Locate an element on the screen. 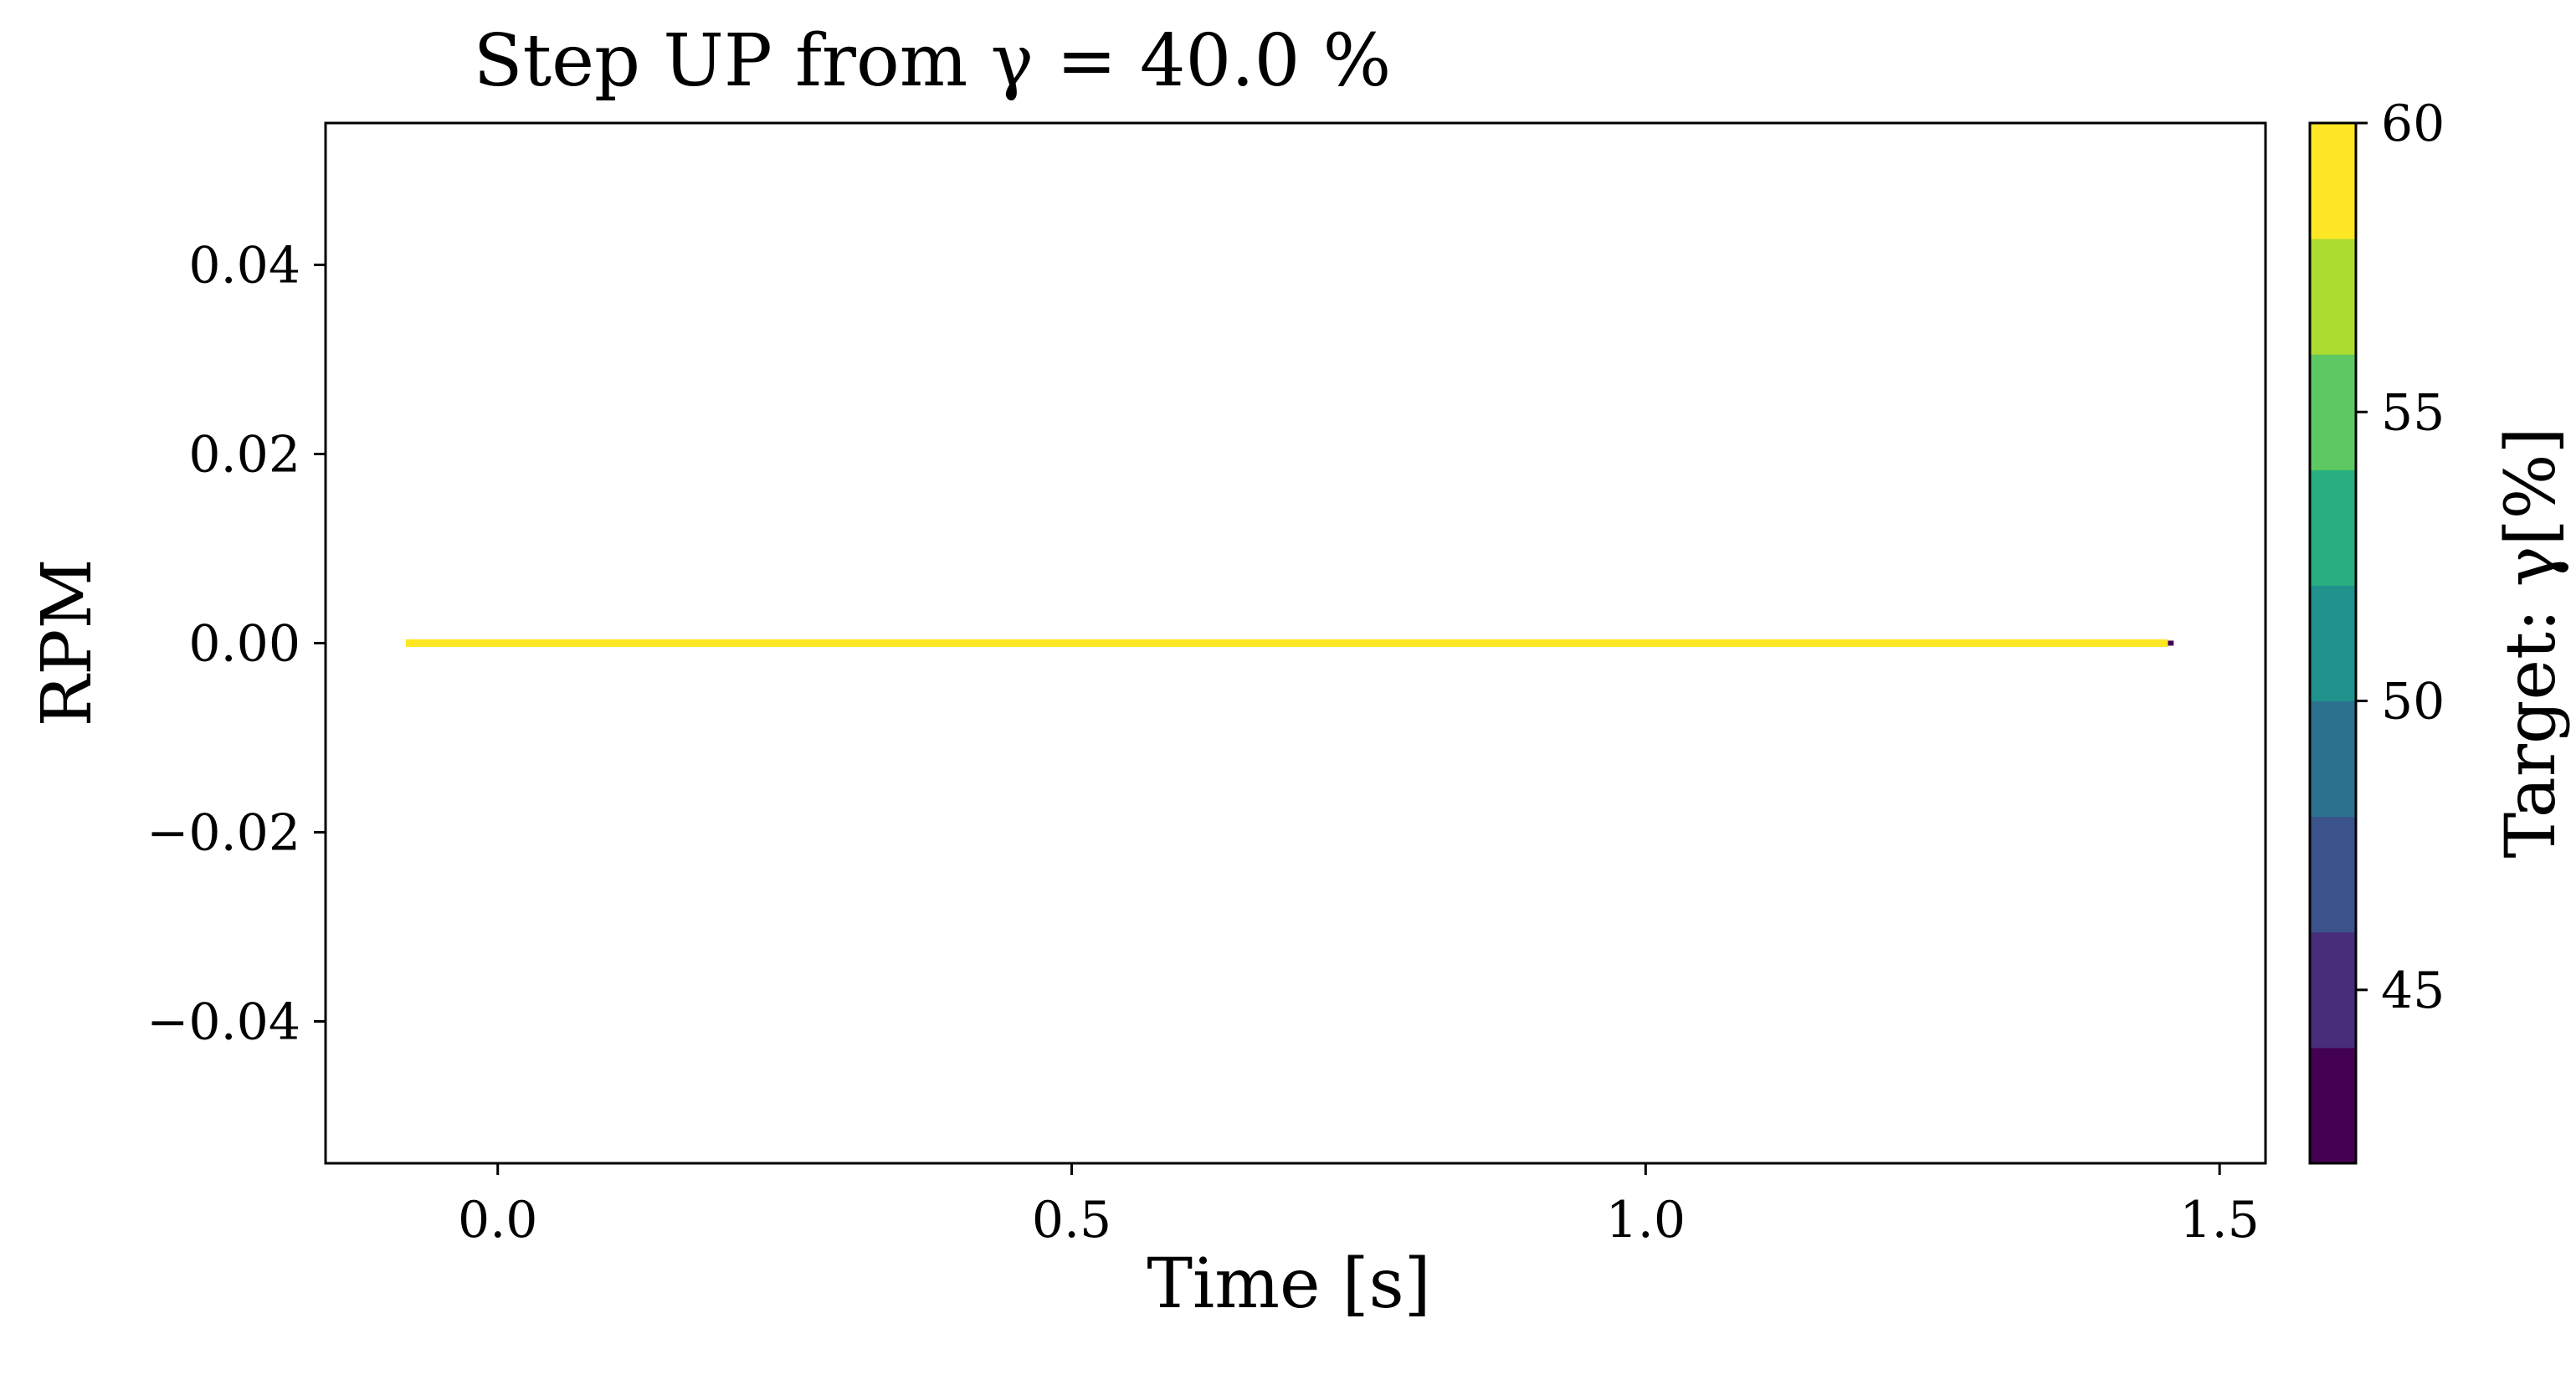 The height and width of the screenshot is (1380, 2576). colorbar-tick-label: 45 is located at coordinates (2413, 991).